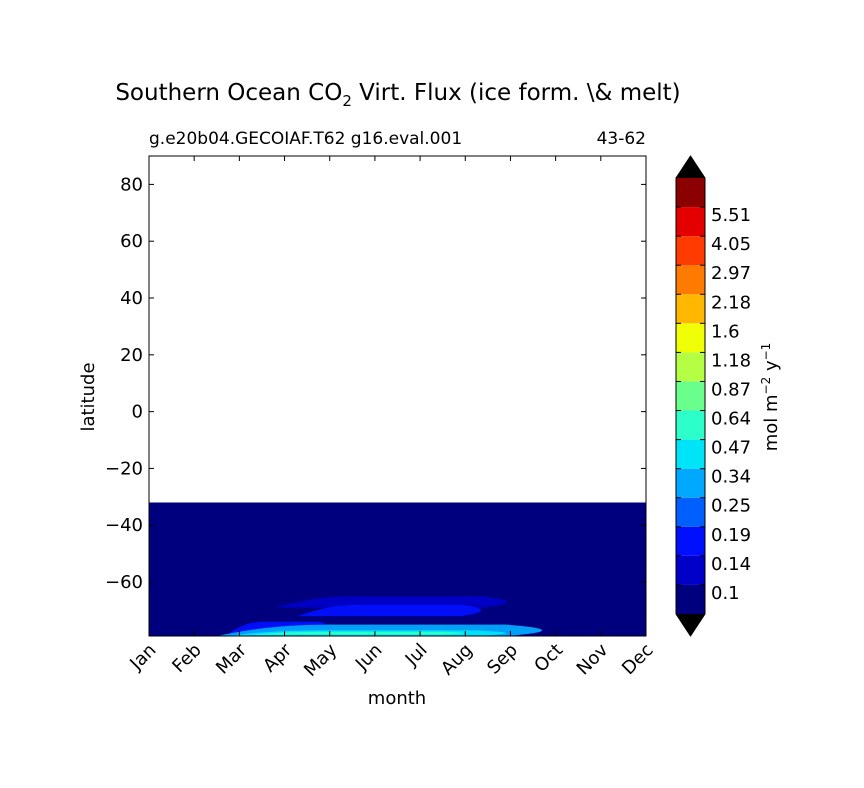 This screenshot has height=788, width=864. What do you see at coordinates (690, 167) in the screenshot?
I see `colorbar-extend-high` at bounding box center [690, 167].